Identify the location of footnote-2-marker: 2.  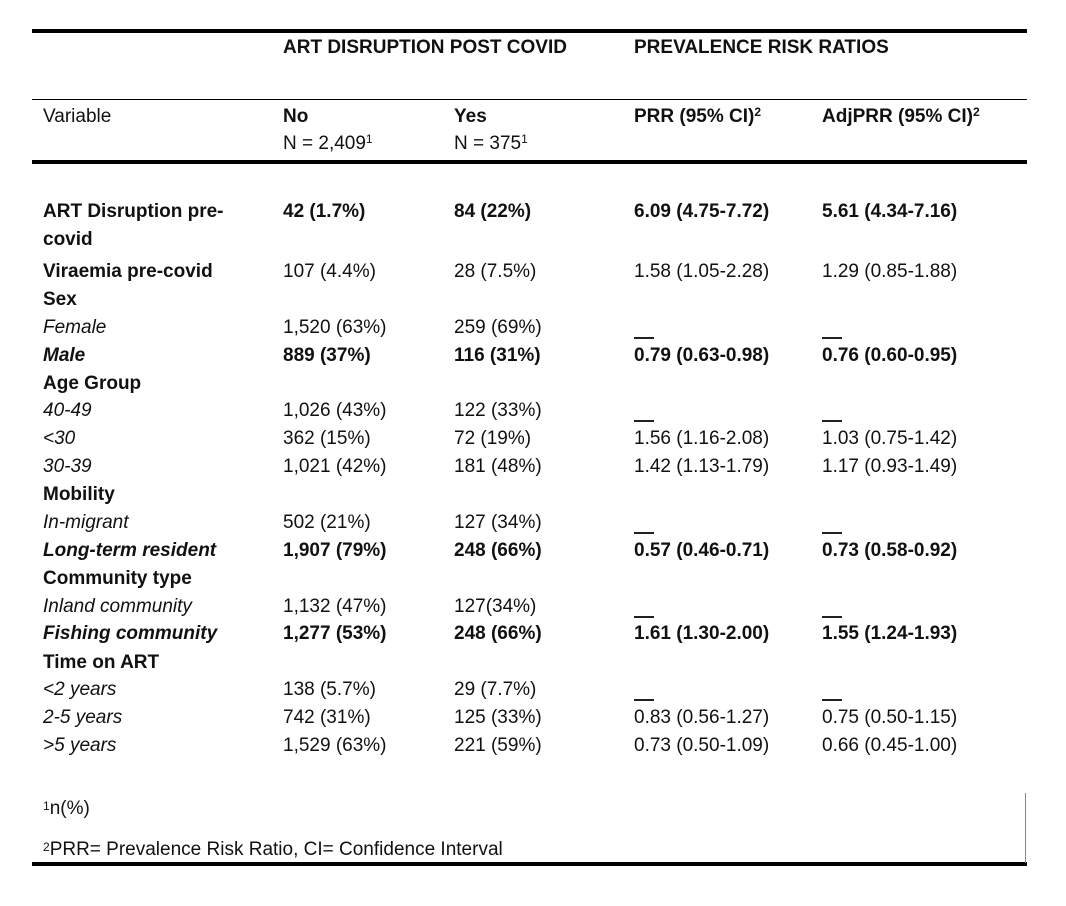
(46, 847).